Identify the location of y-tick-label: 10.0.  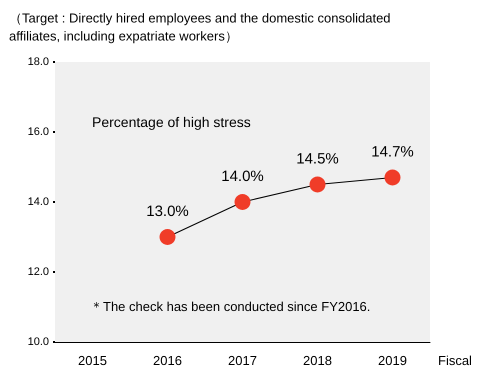
(38, 342).